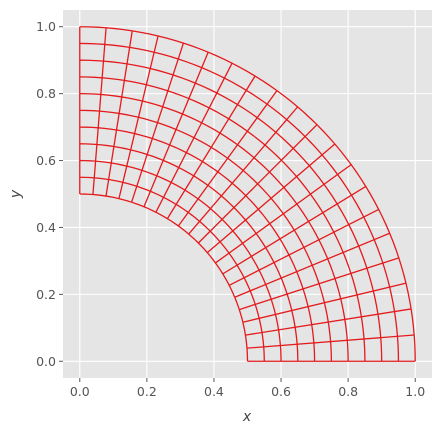 The width and height of the screenshot is (443, 433). I want to click on y-tick-label-2: 0.4, so click(46, 227).